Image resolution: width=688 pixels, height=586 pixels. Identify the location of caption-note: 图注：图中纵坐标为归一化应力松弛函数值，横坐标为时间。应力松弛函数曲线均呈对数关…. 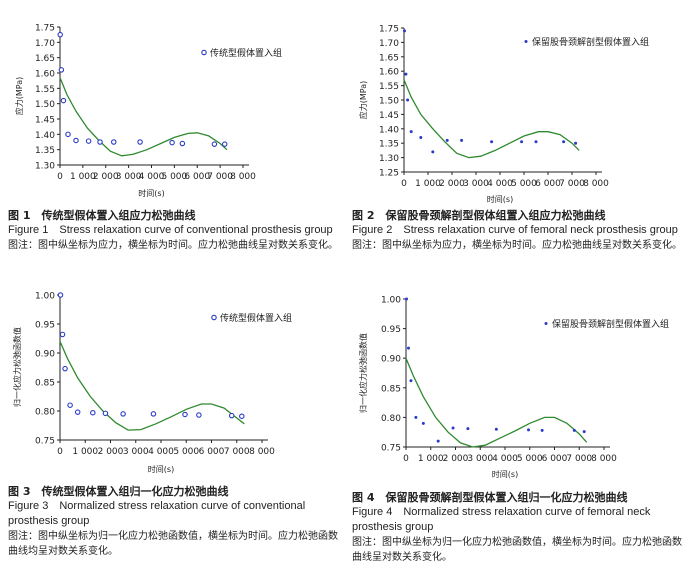
(173, 544).